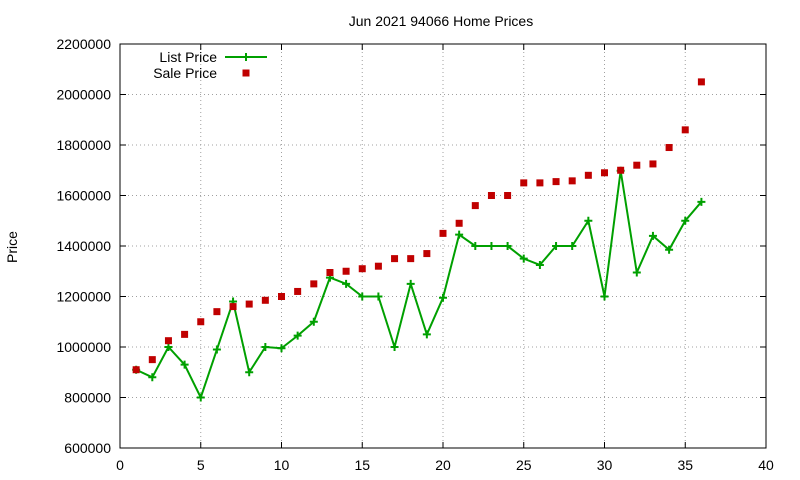 This screenshot has width=800, height=480. Describe the element at coordinates (246, 57) in the screenshot. I see `legend-cross-swatch` at that location.